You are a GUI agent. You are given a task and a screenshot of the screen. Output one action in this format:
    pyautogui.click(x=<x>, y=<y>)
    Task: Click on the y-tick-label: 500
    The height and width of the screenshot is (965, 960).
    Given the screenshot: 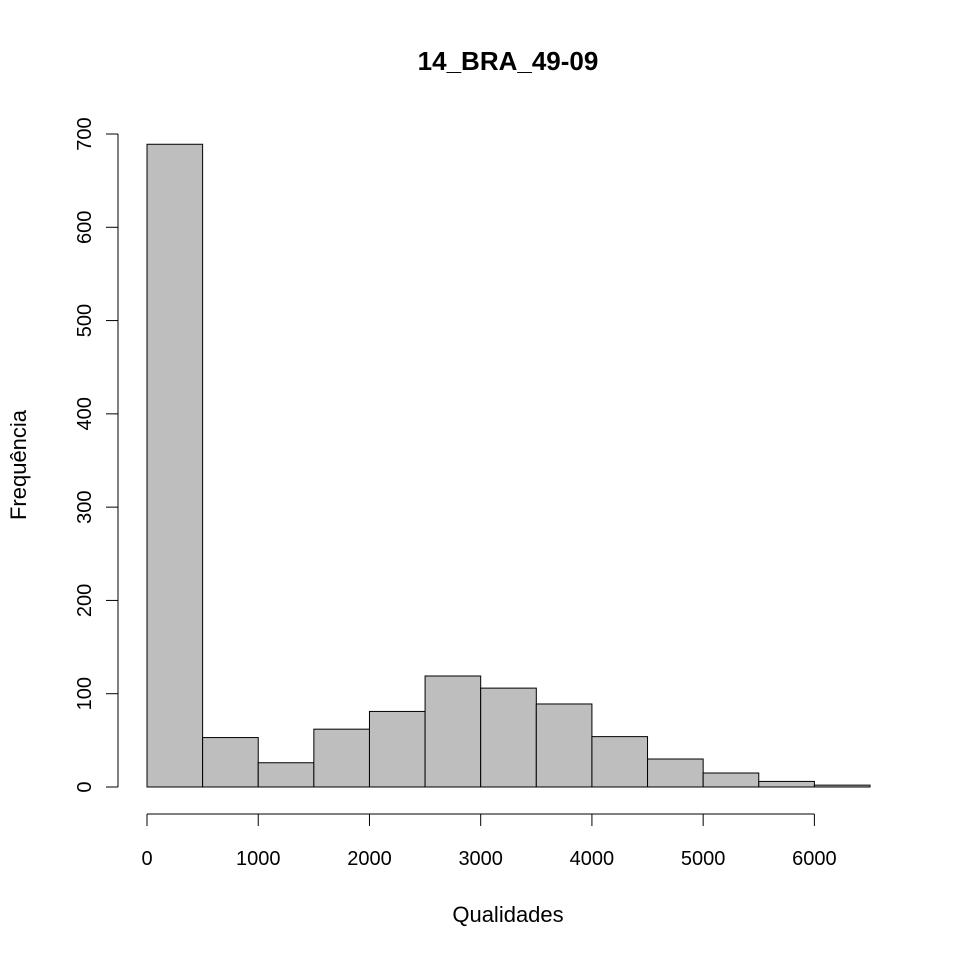 What is the action you would take?
    pyautogui.click(x=85, y=320)
    